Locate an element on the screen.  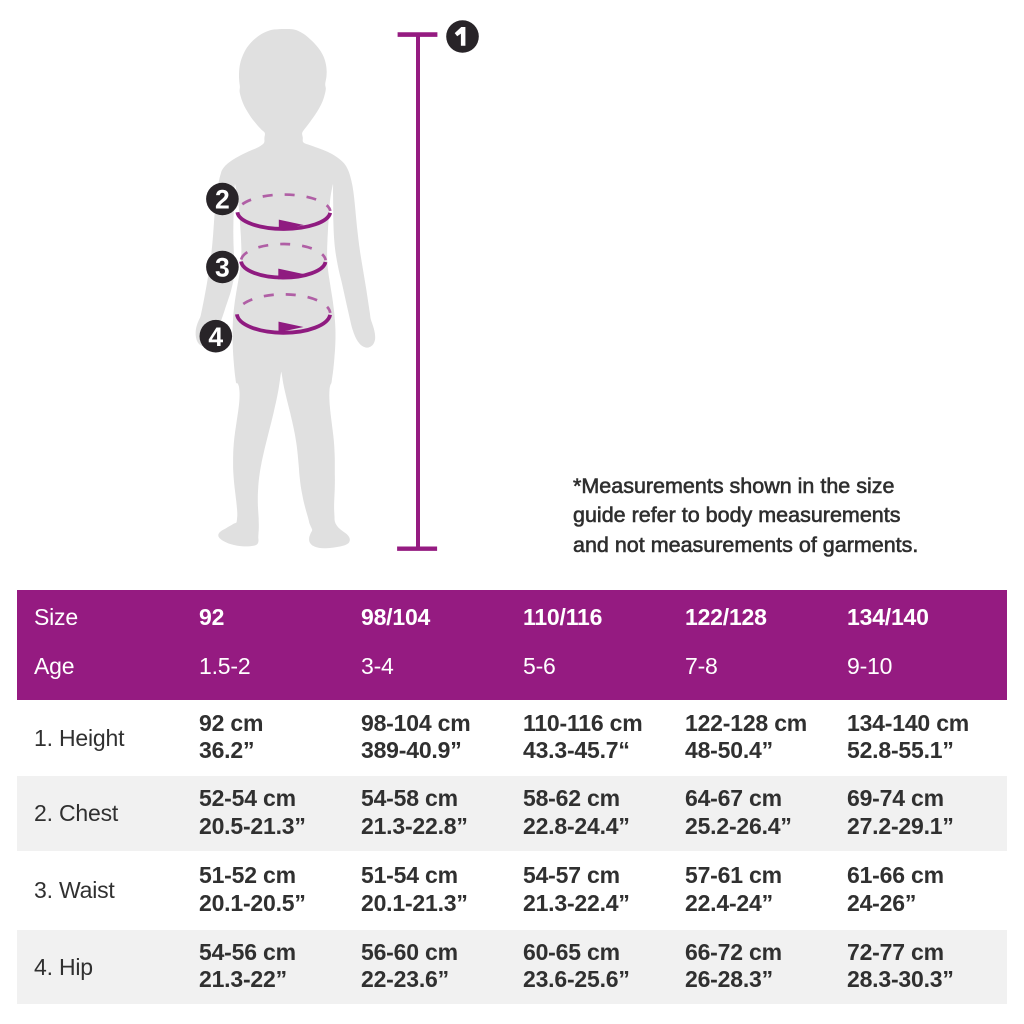
svg-text: 3 is located at coordinates (222, 268).